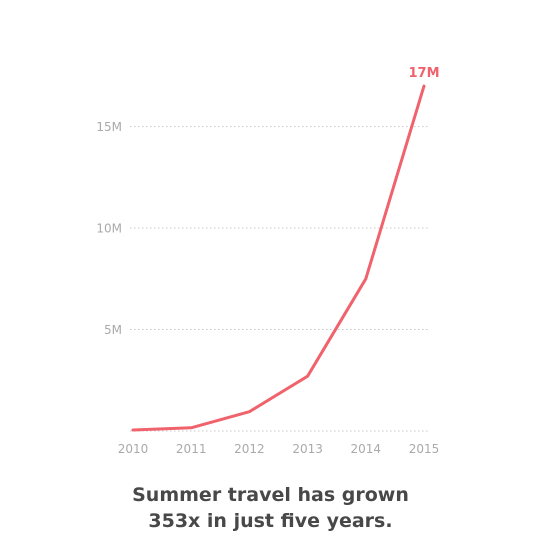 Image resolution: width=541 pixels, height=555 pixels. Describe the element at coordinates (113, 330) in the screenshot. I see `y-tick-label: 5M` at that location.